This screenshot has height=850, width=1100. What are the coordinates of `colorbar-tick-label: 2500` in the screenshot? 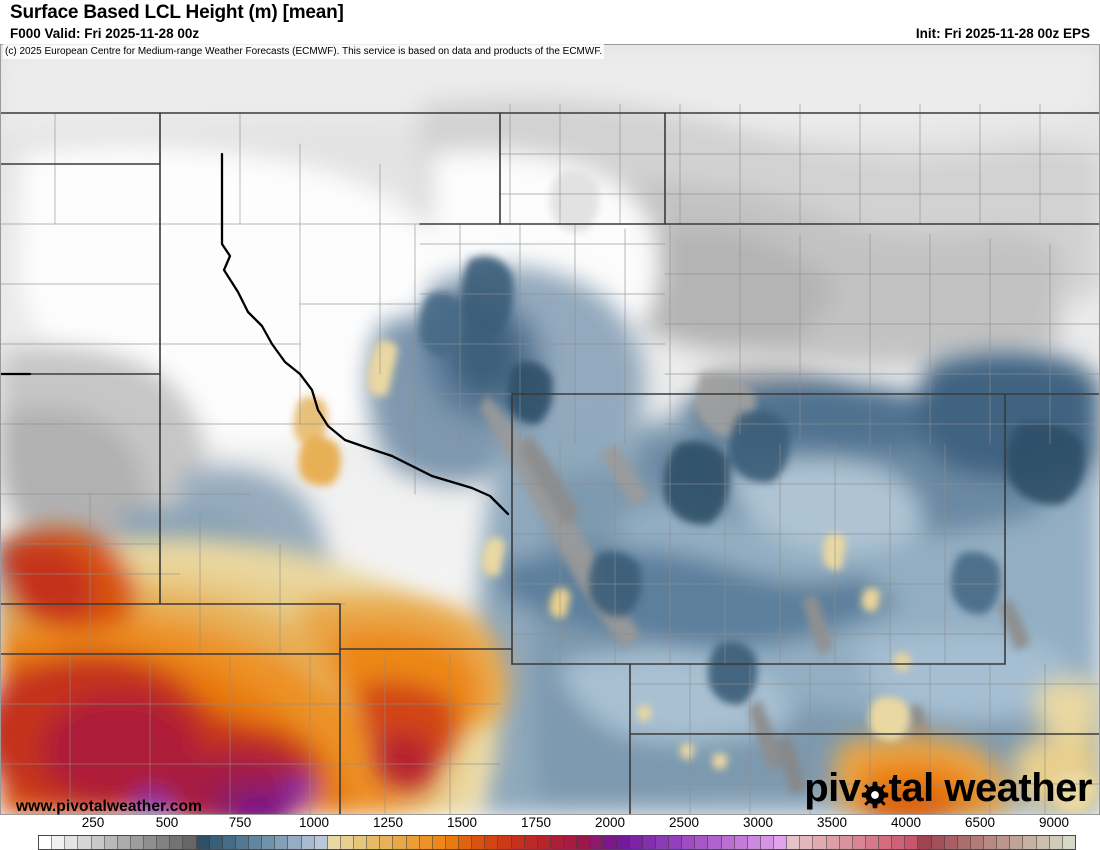 It's located at (684, 822).